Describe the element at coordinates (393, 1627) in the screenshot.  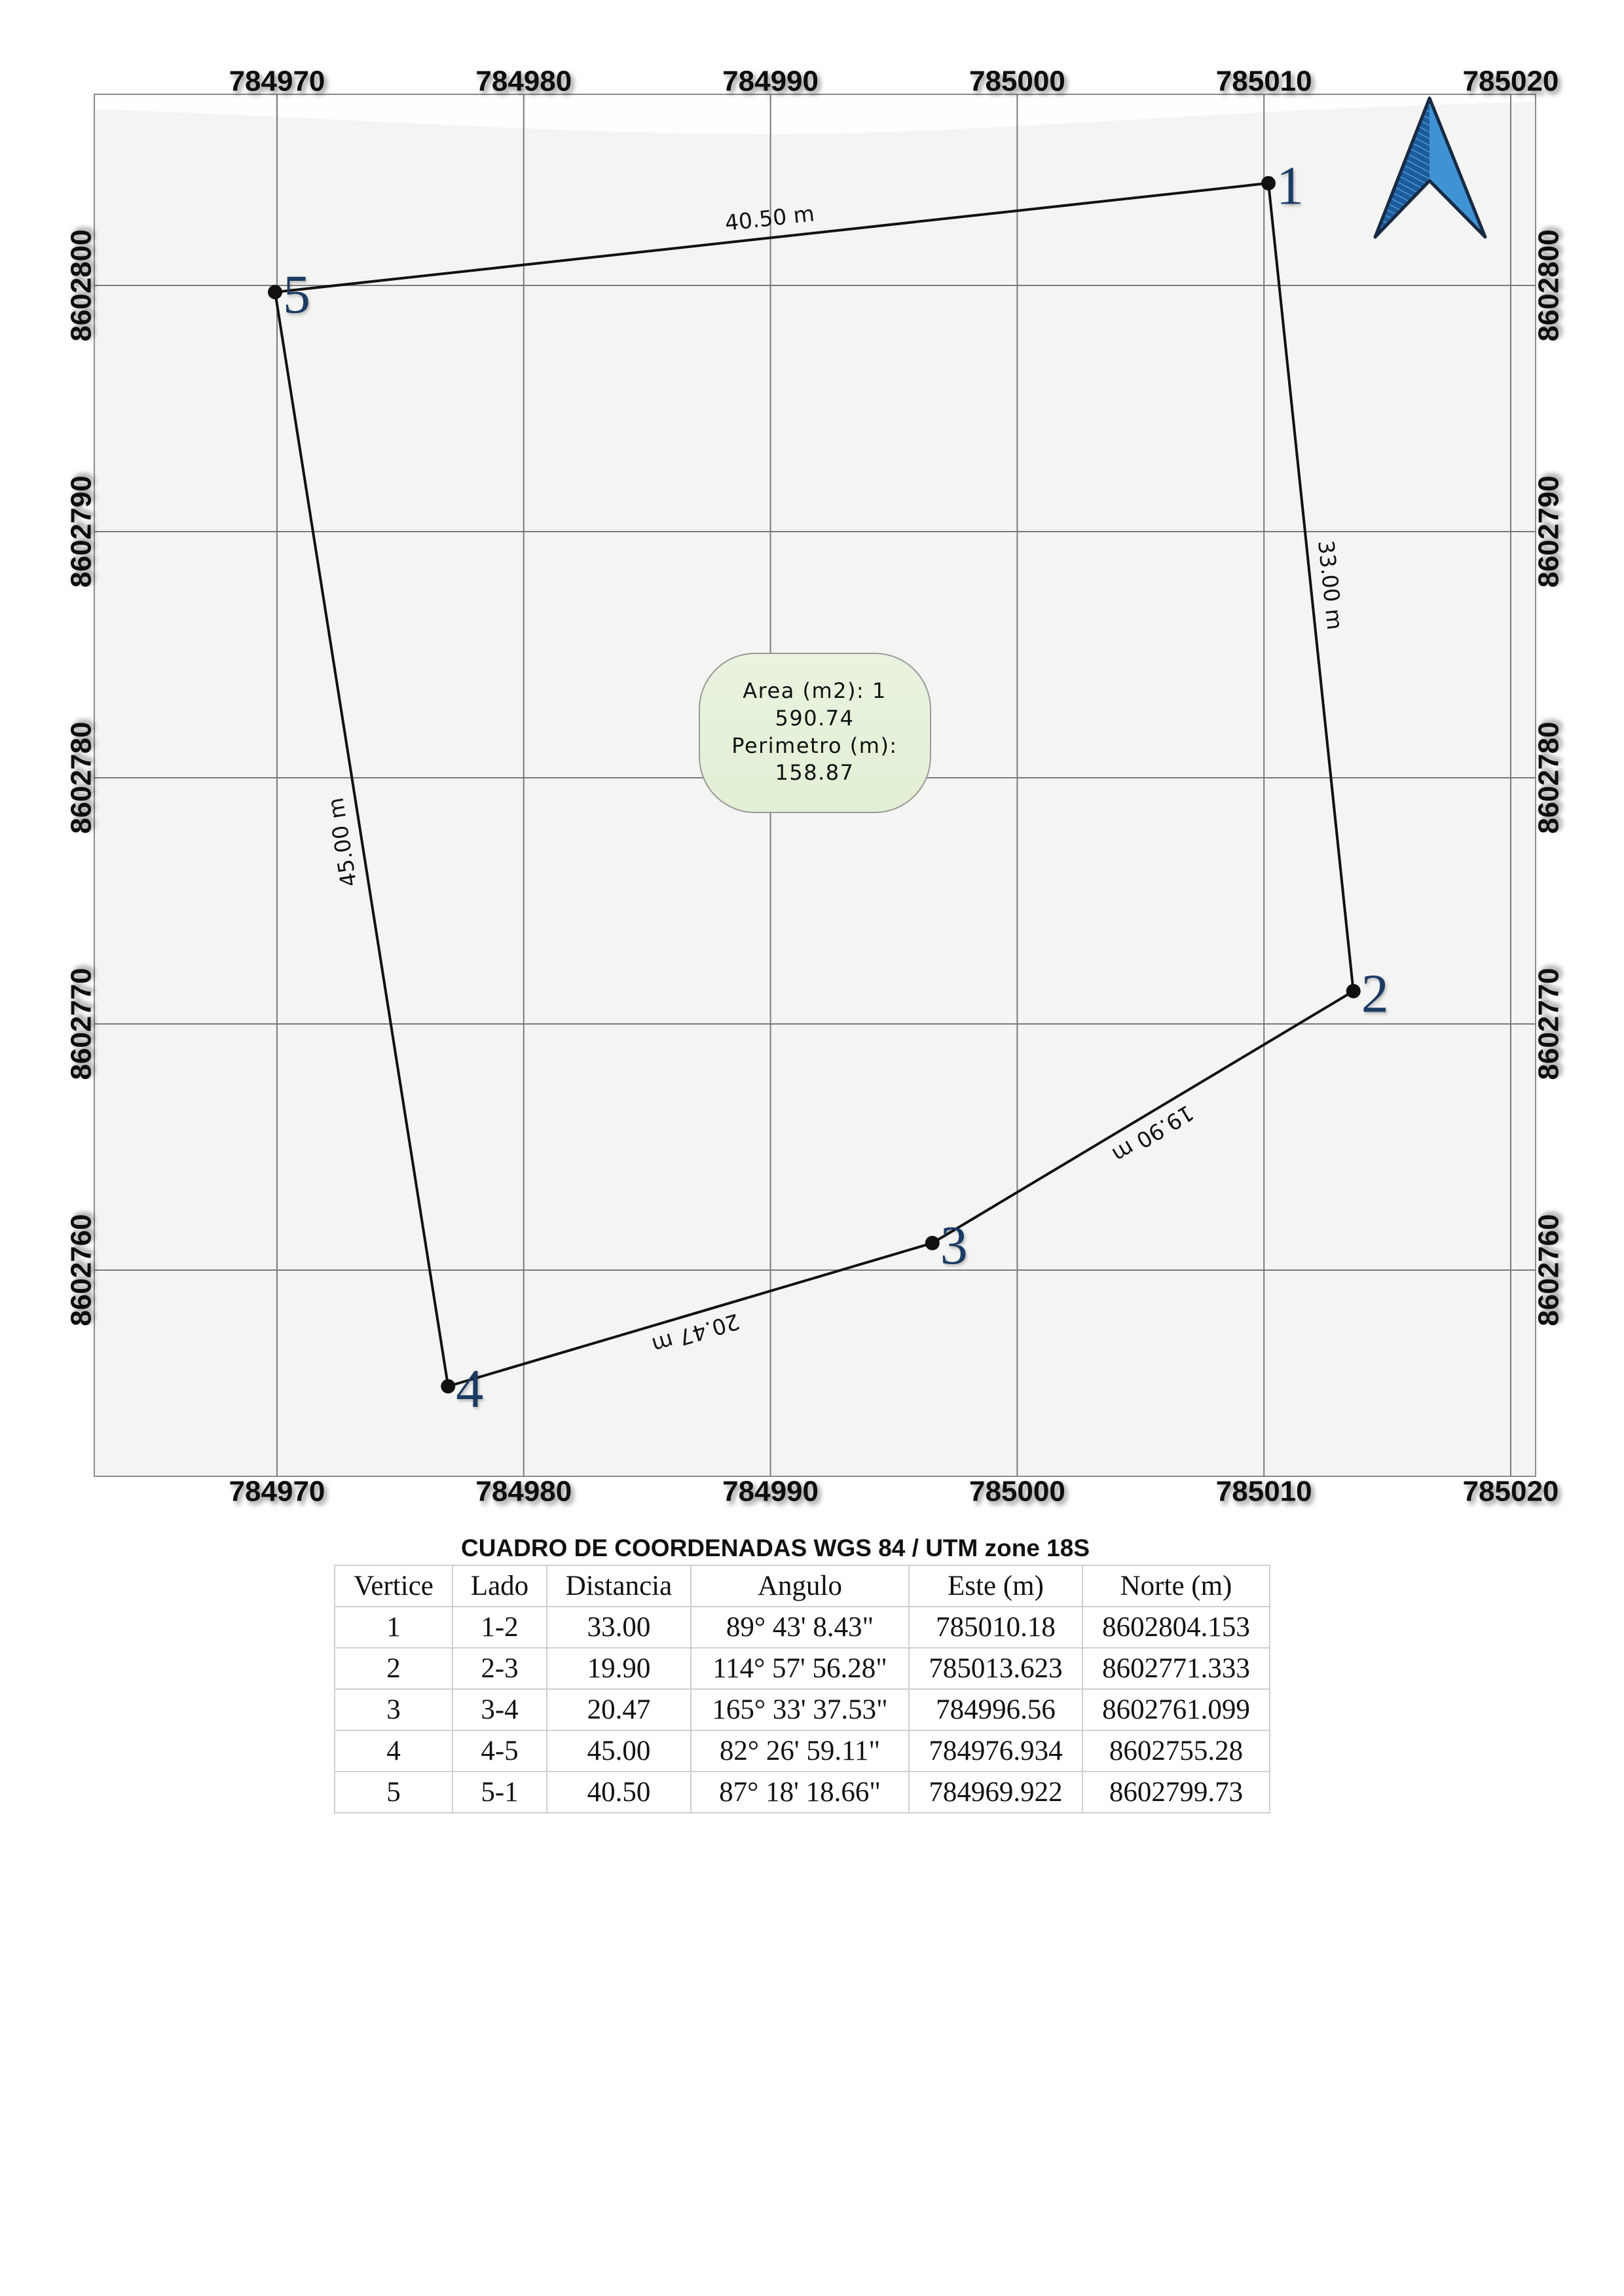
I see `cell-vertice: 1` at that location.